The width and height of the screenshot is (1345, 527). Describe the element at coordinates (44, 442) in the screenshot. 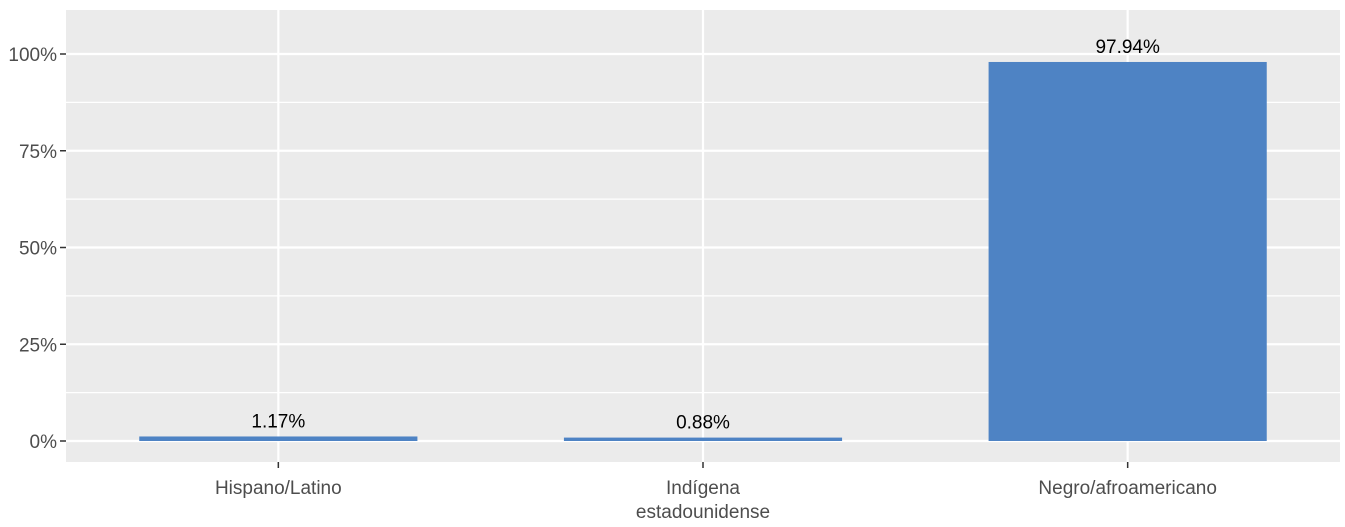

I see `y-tick-label: 0%` at that location.